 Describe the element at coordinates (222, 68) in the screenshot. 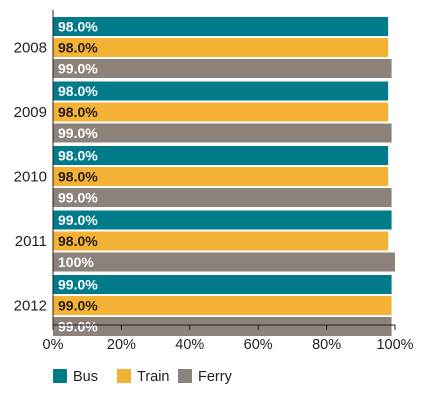

I see `bar-ferry-2008` at that location.